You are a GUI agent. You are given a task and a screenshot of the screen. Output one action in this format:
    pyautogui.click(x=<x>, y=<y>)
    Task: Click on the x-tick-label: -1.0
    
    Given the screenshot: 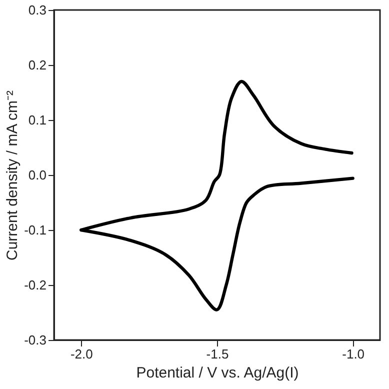 What is the action you would take?
    pyautogui.click(x=353, y=354)
    